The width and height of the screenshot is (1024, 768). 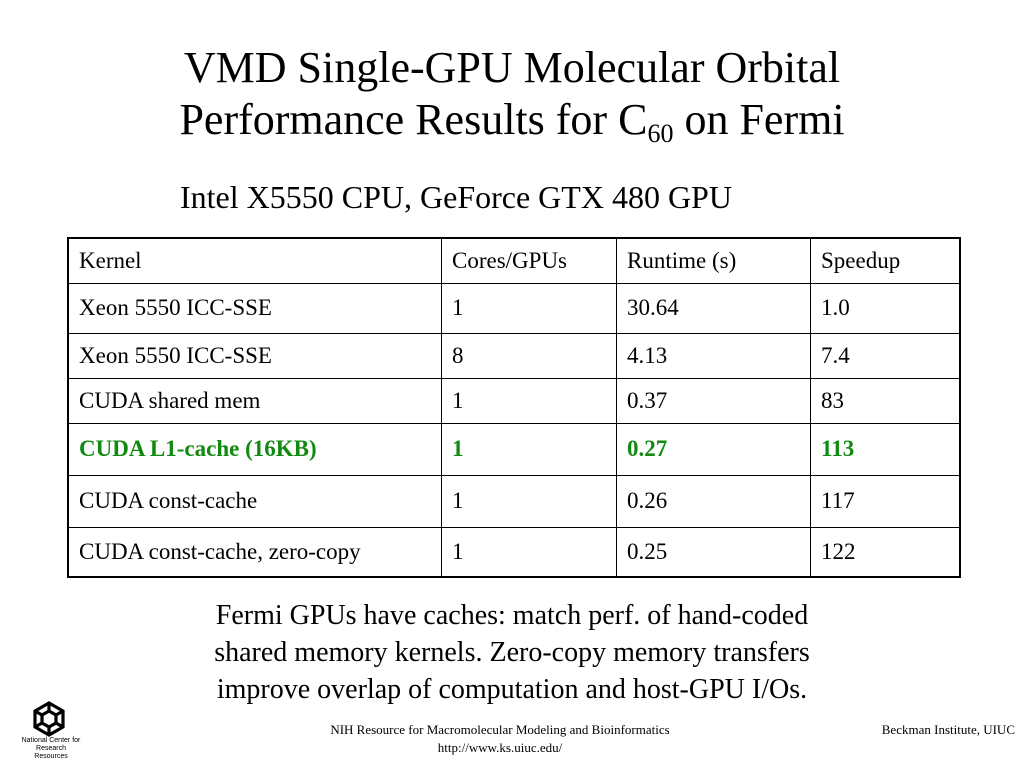 What do you see at coordinates (529, 355) in the screenshot?
I see `cell-cores: 8` at bounding box center [529, 355].